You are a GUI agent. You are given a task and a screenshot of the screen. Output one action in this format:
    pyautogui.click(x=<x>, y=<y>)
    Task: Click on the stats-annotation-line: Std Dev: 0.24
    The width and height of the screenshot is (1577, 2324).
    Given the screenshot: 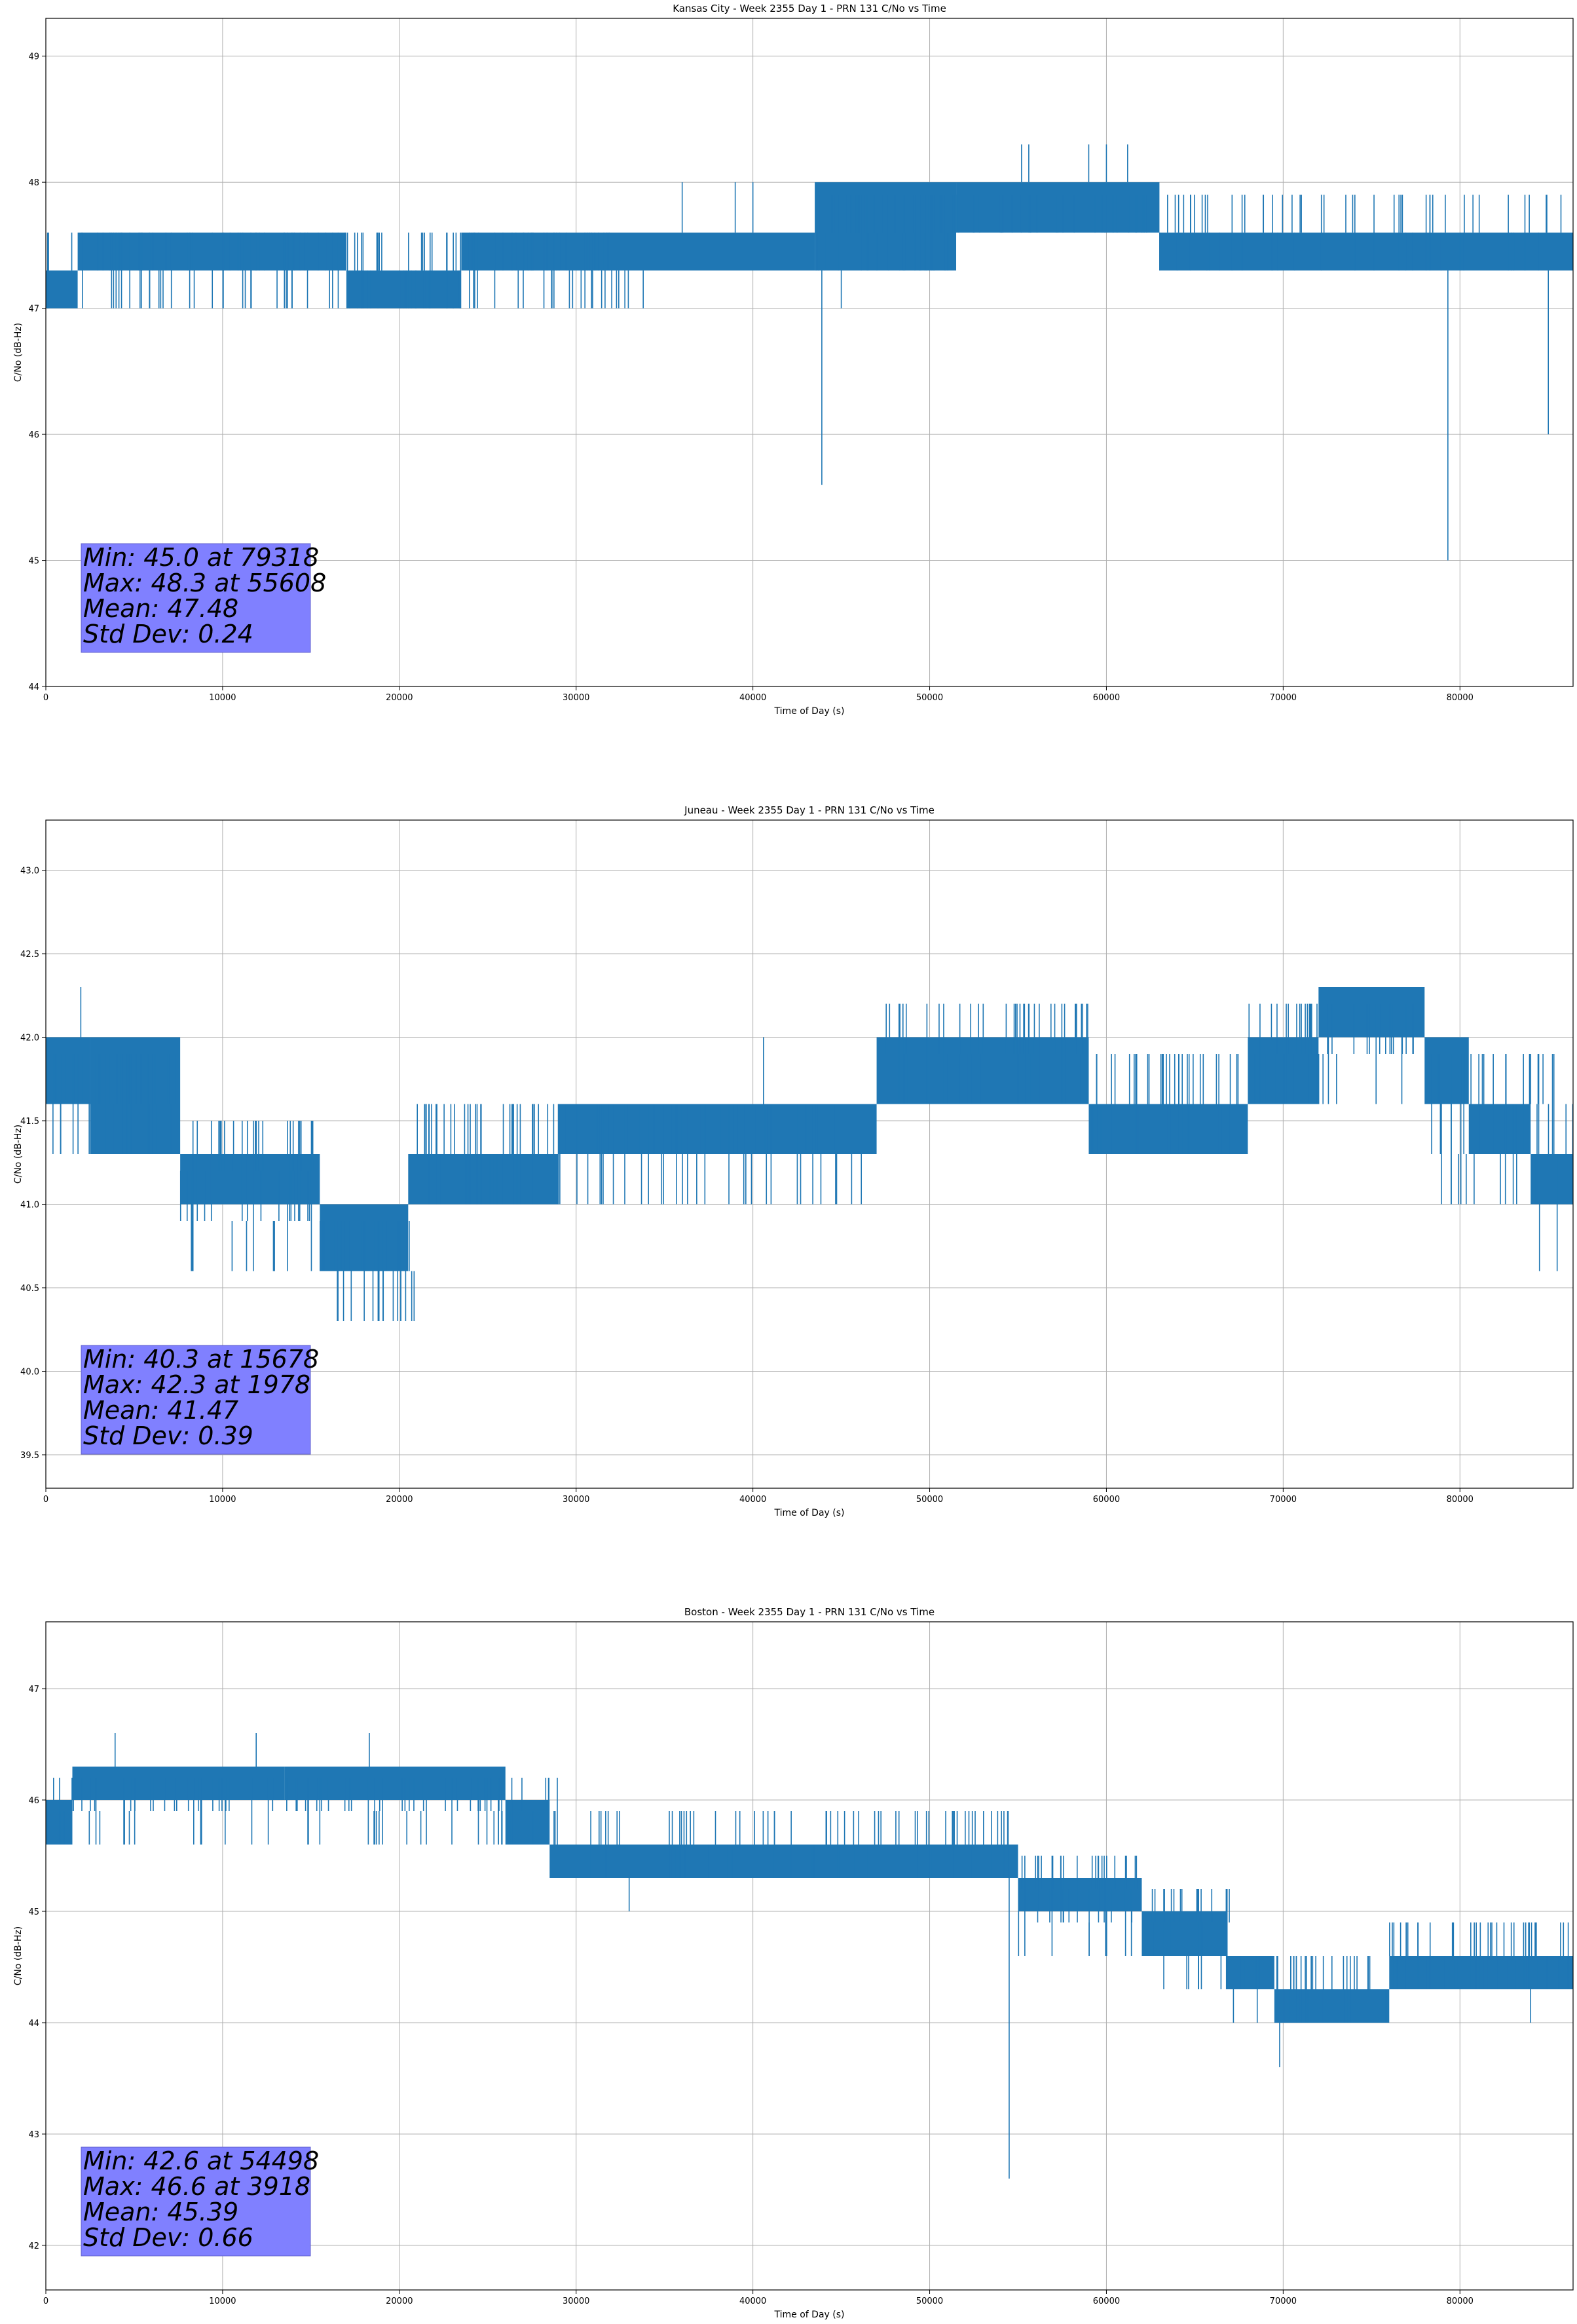 What is the action you would take?
    pyautogui.click(x=168, y=634)
    